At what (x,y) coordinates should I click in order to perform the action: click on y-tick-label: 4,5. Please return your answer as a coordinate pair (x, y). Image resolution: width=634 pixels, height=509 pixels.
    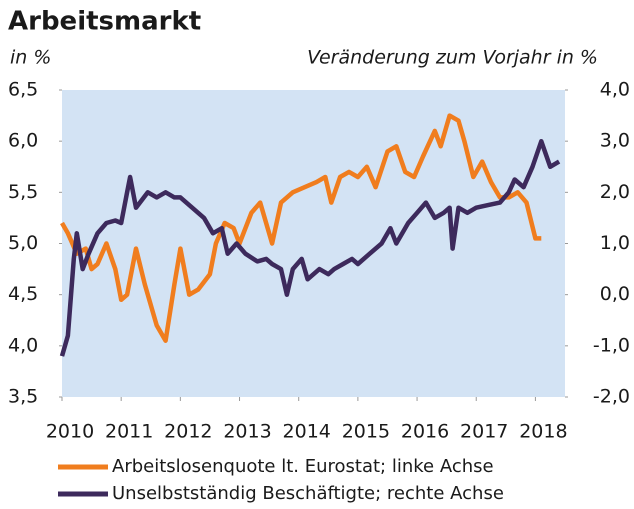
    Looking at the image, I should click on (23, 294).